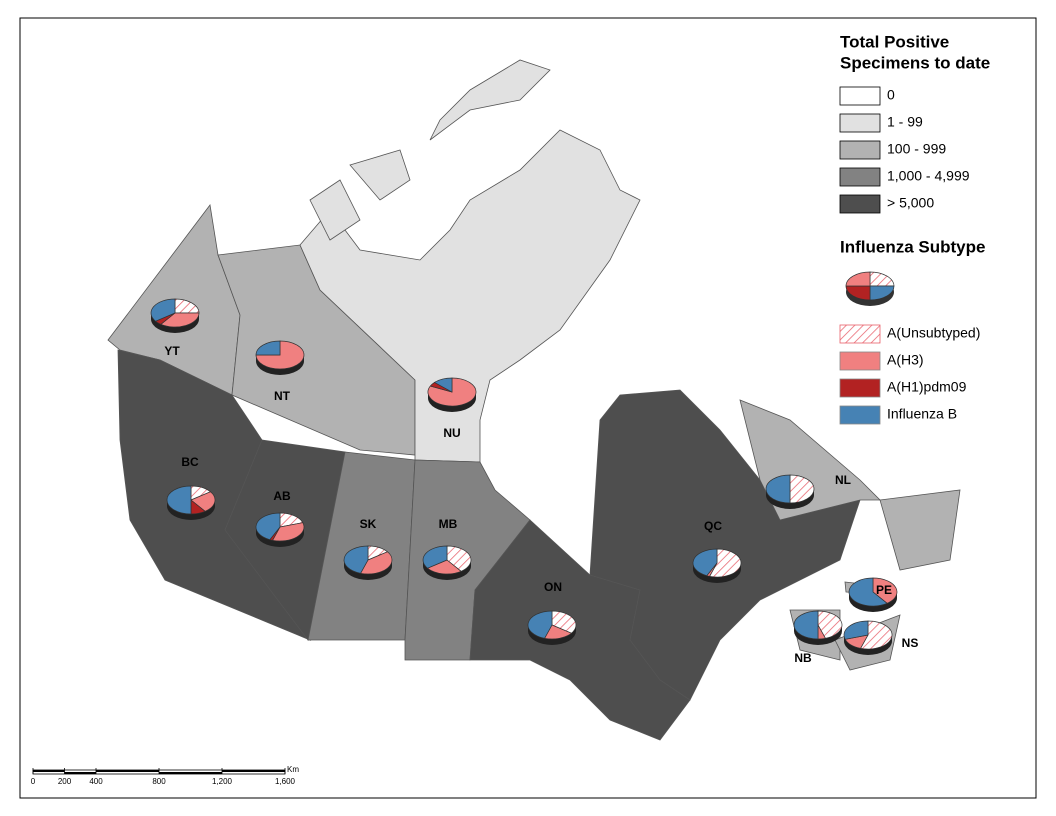  Describe the element at coordinates (165, 775) in the screenshot. I see `scale-bar: 0 200 400 800 1,200 1,600 Km` at that location.